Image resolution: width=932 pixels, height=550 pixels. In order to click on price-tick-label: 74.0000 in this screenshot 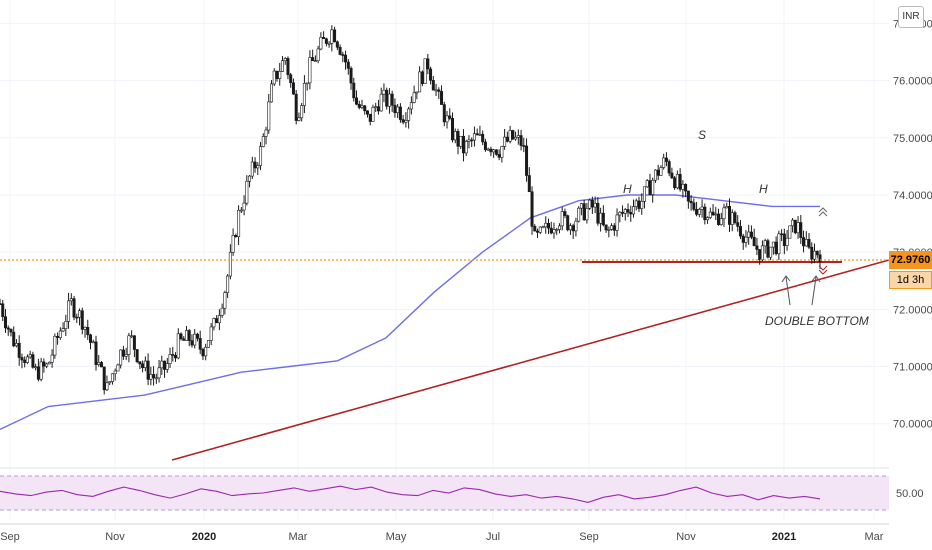, I will do `click(912, 196)`.